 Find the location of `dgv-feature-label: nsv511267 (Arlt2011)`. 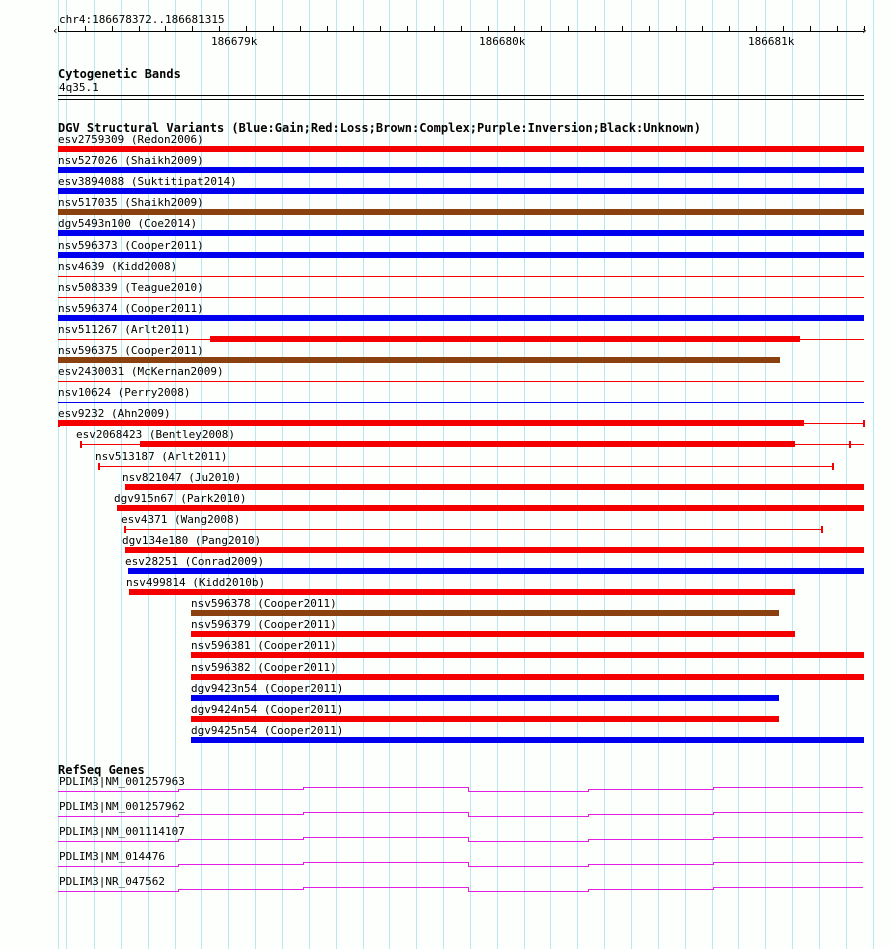

dgv-feature-label: nsv511267 (Arlt2011) is located at coordinates (124, 329).